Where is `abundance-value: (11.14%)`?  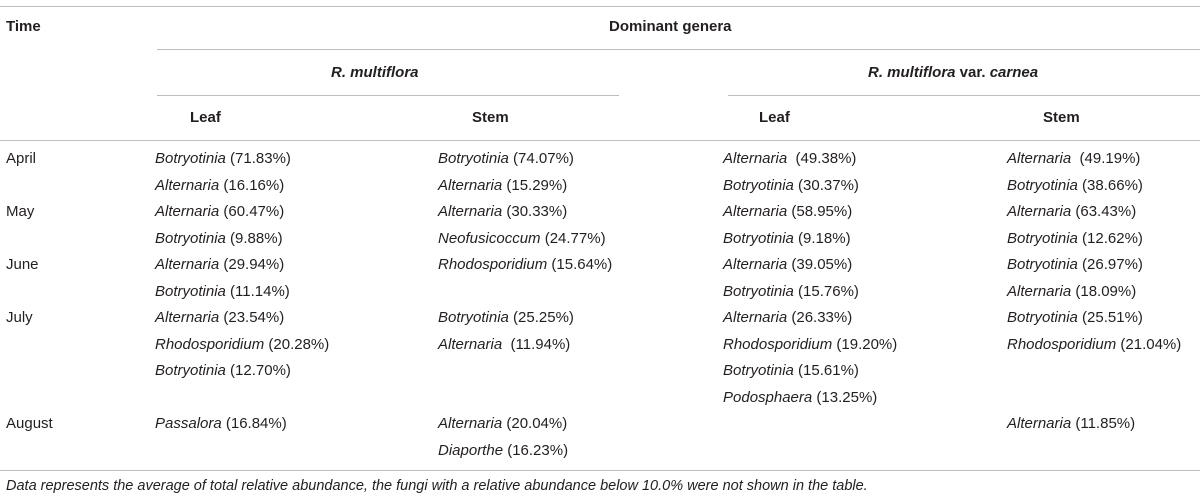
abundance-value: (11.14%) is located at coordinates (257, 291).